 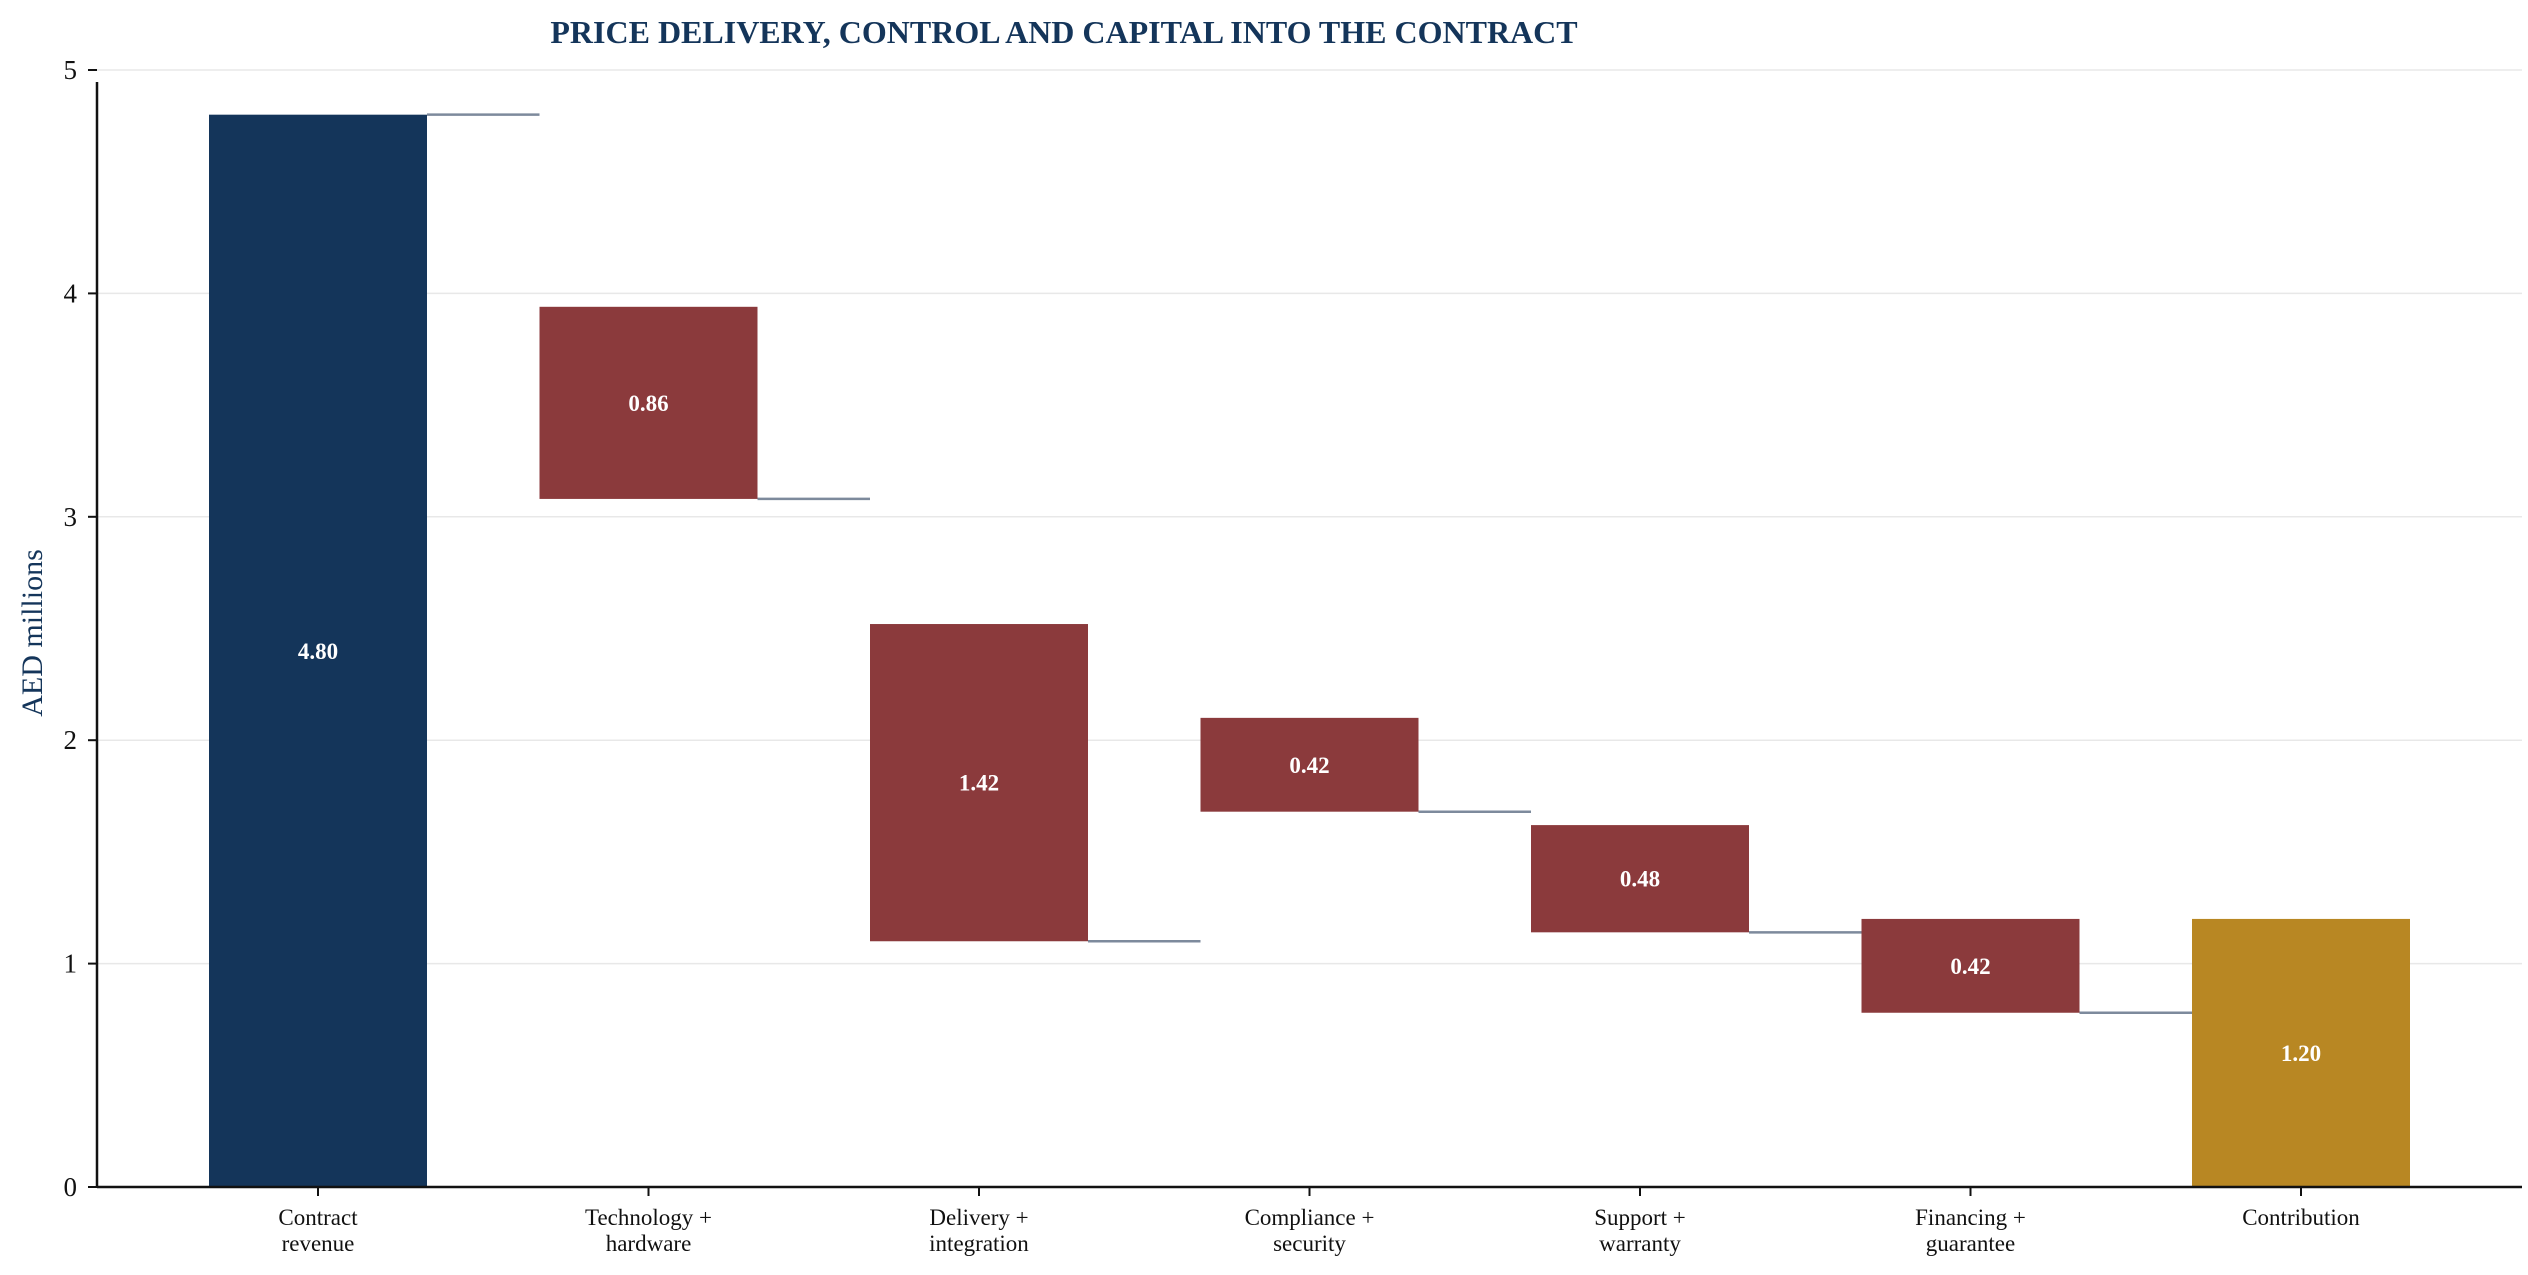 What do you see at coordinates (1310, 1217) in the screenshot?
I see `category-label-line: Compliance +` at bounding box center [1310, 1217].